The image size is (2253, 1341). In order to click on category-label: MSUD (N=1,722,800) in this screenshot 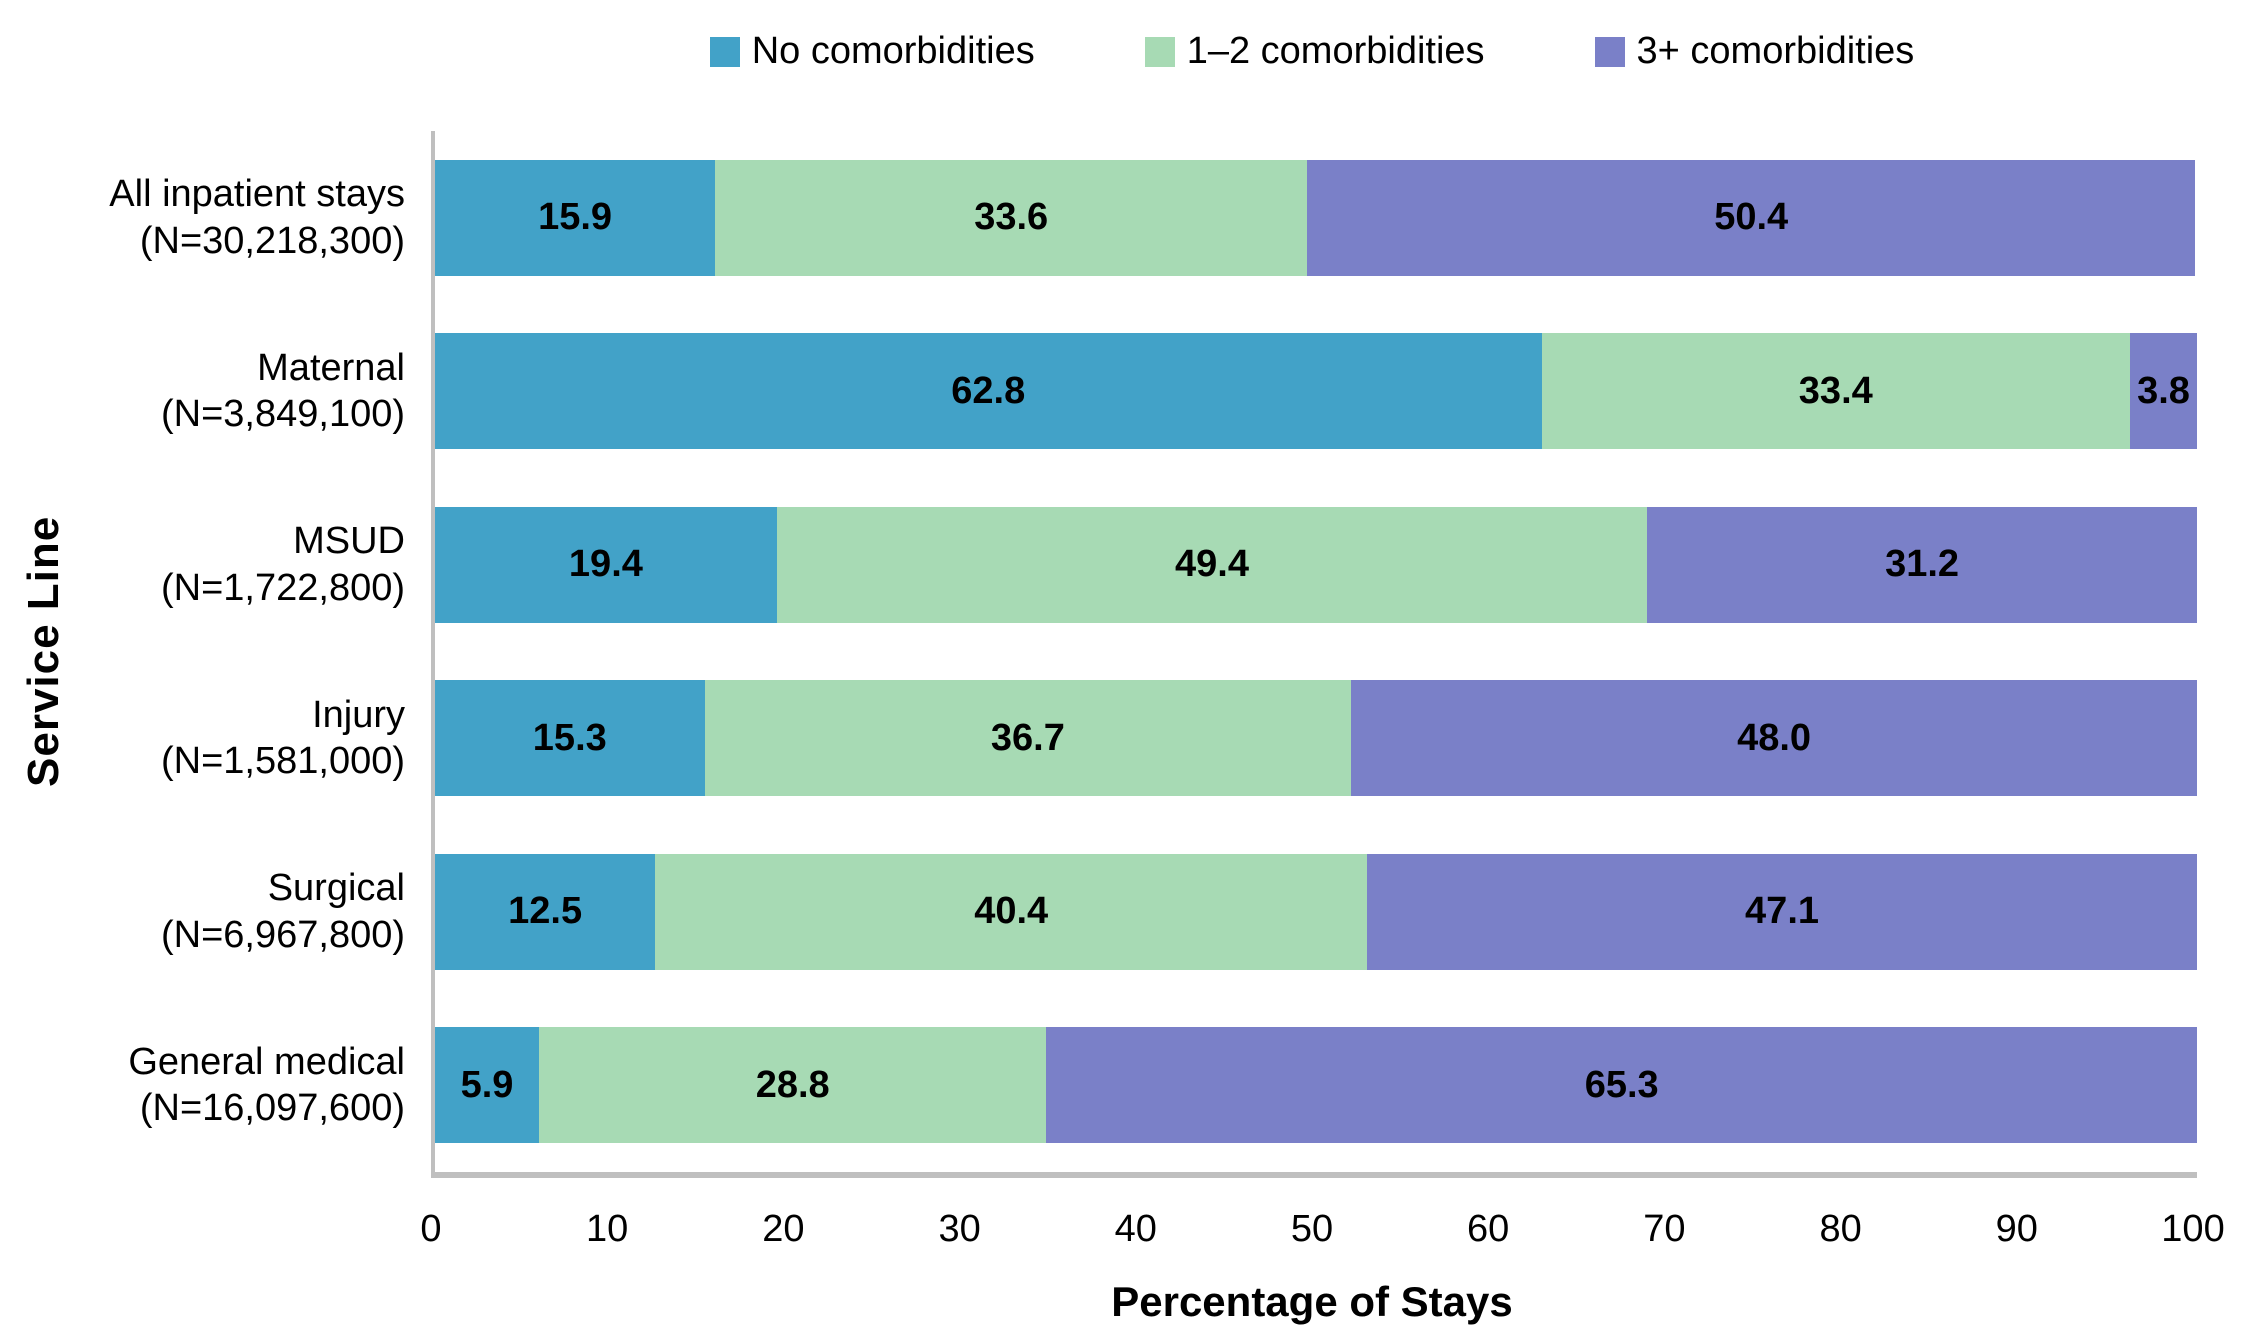, I will do `click(202, 565)`.